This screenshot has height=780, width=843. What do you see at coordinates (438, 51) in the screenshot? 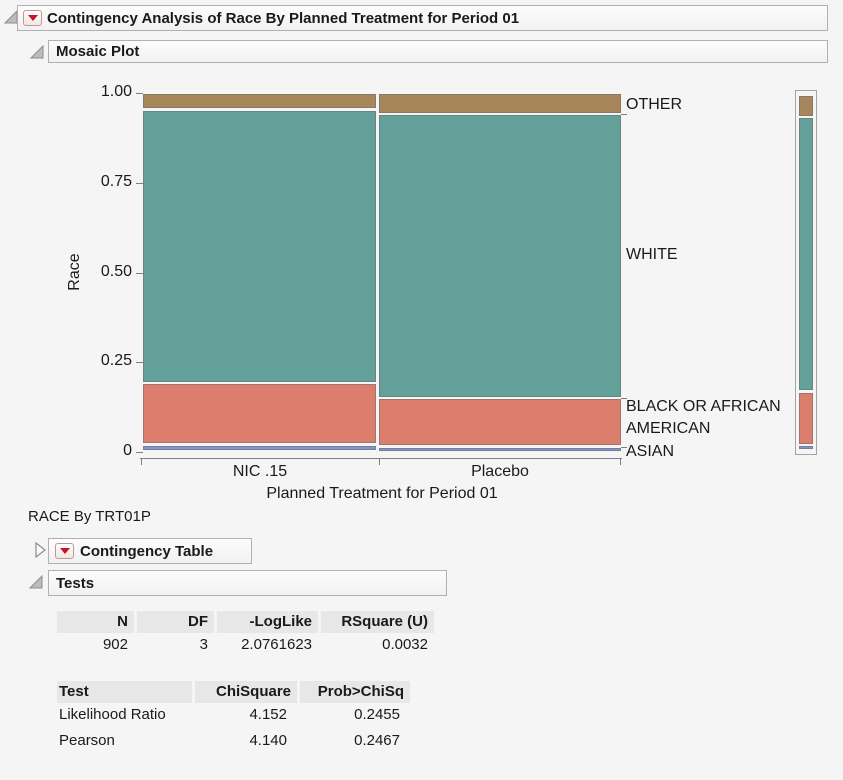
I see `mosaic-plot-header: Mosaic Plot` at bounding box center [438, 51].